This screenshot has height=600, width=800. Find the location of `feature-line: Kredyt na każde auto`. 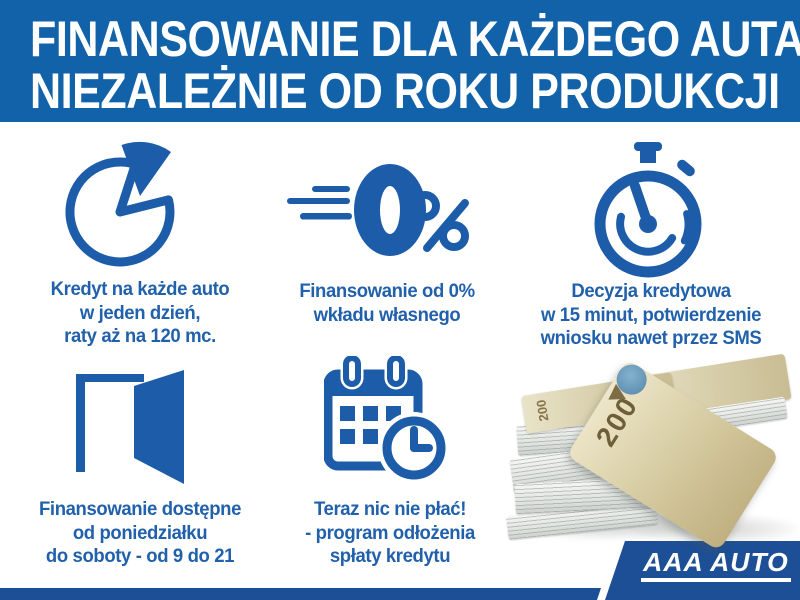

feature-line: Kredyt na każde auto is located at coordinates (140, 289).